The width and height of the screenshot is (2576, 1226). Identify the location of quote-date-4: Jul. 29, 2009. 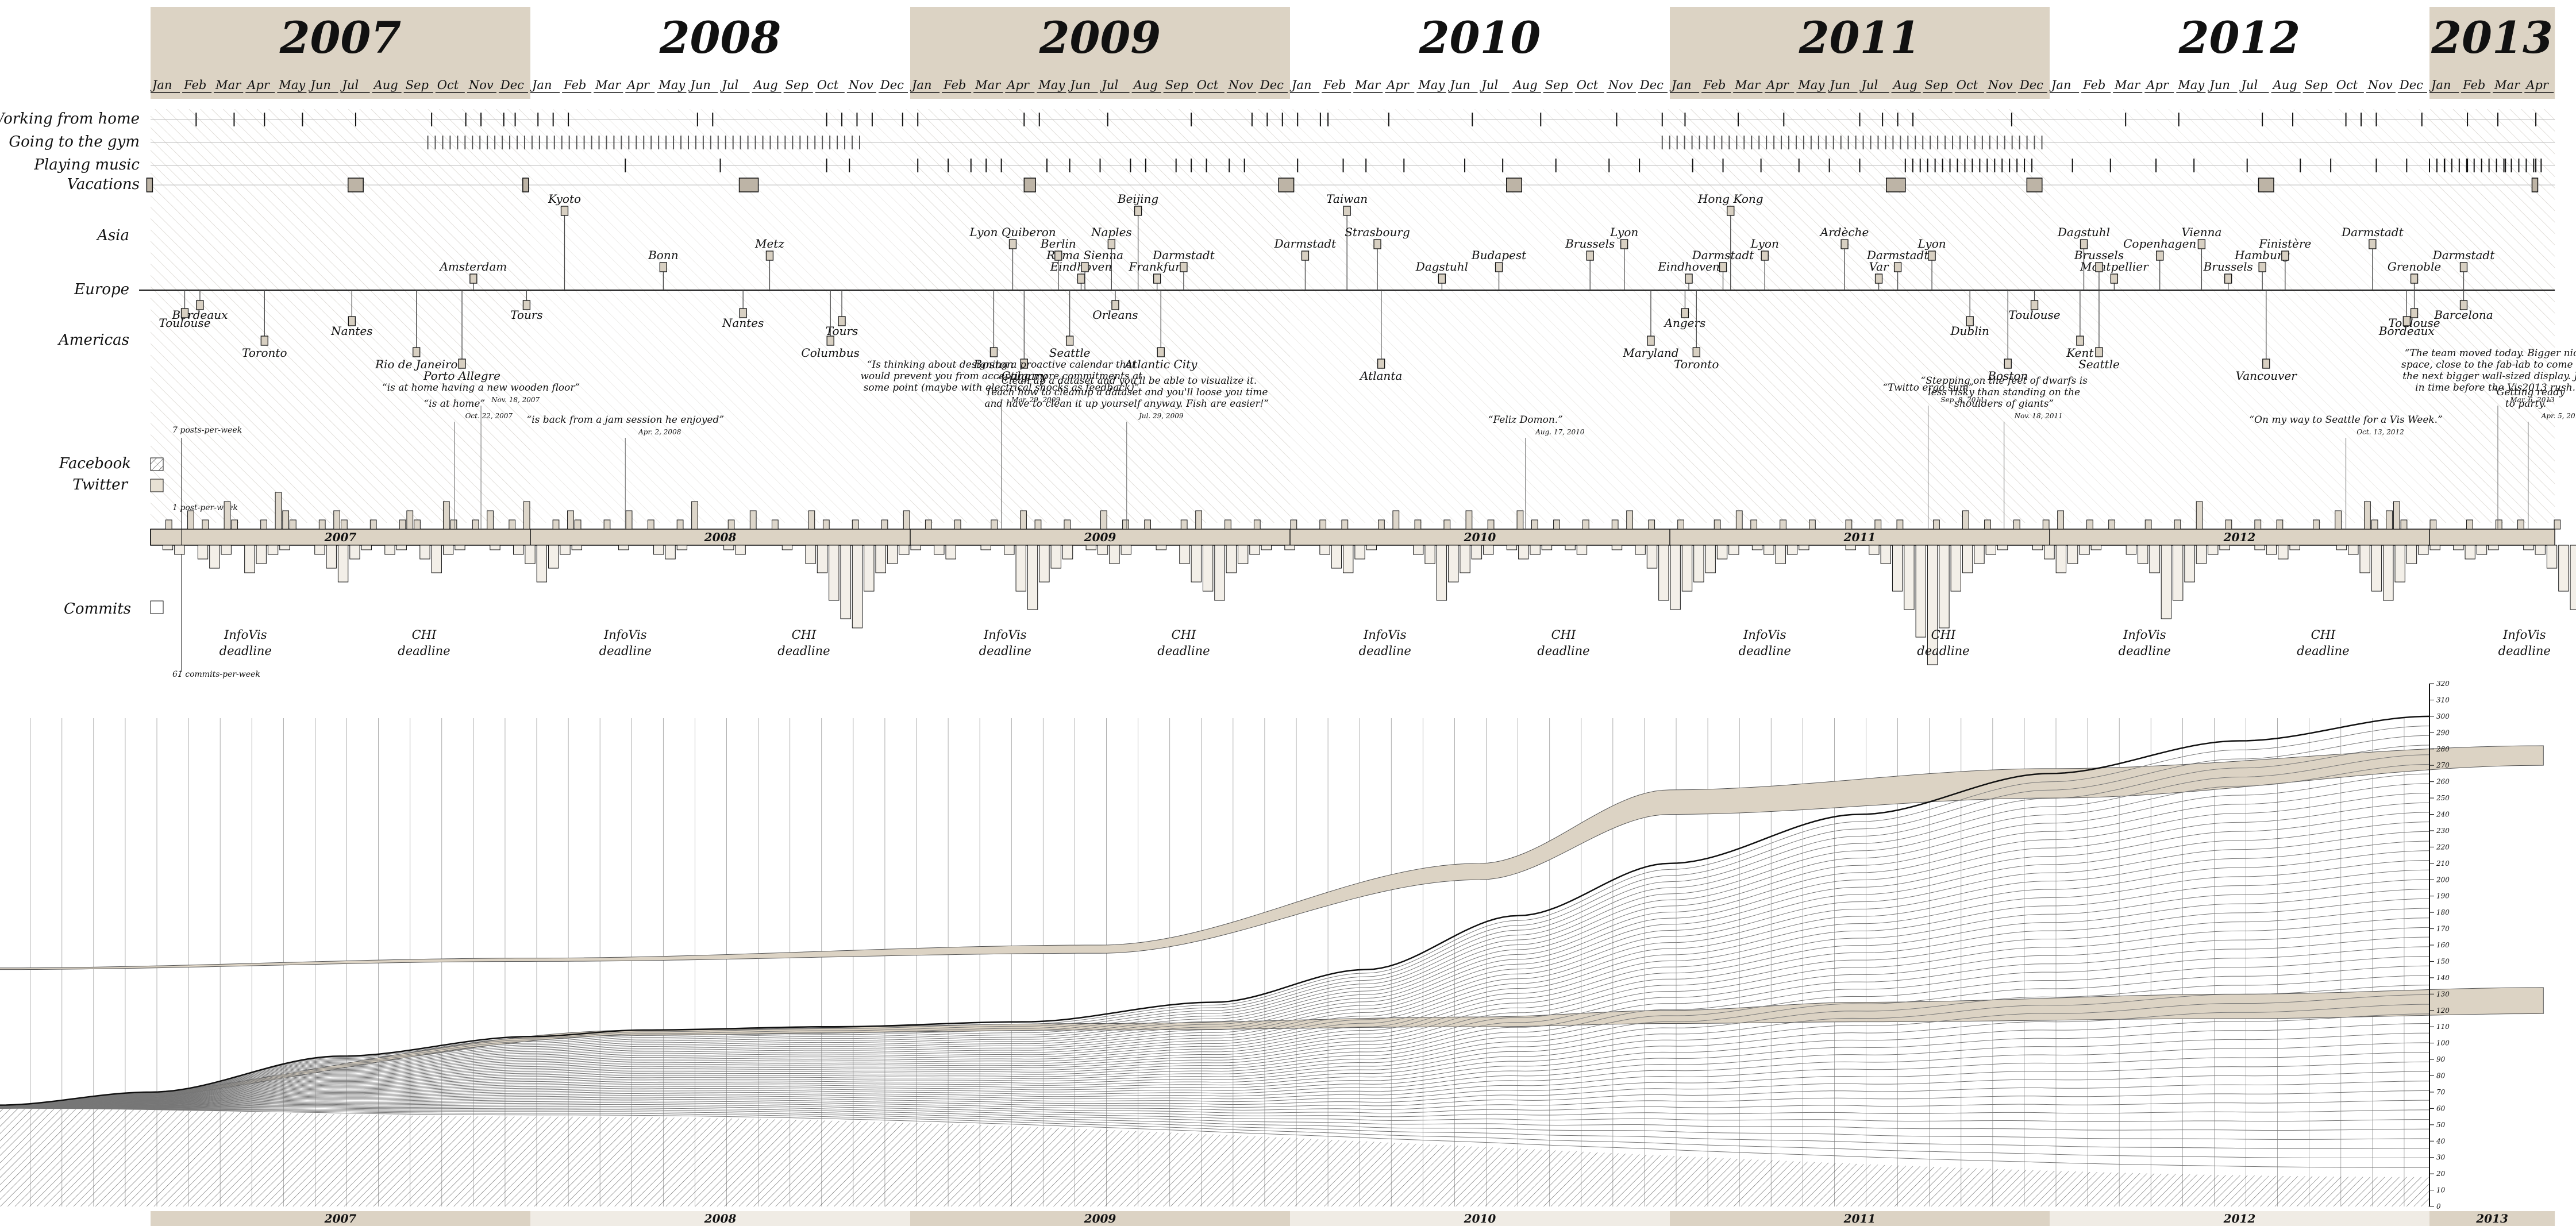
(1160, 416).